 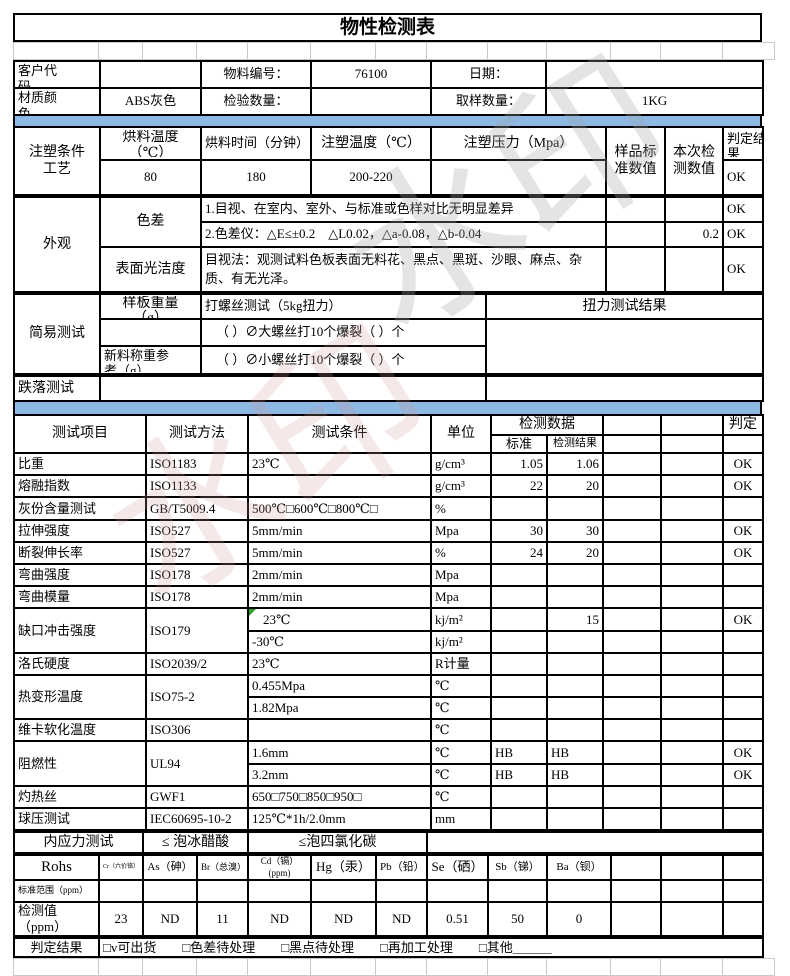 I want to click on material-no-value: 76100, so click(x=371, y=74).